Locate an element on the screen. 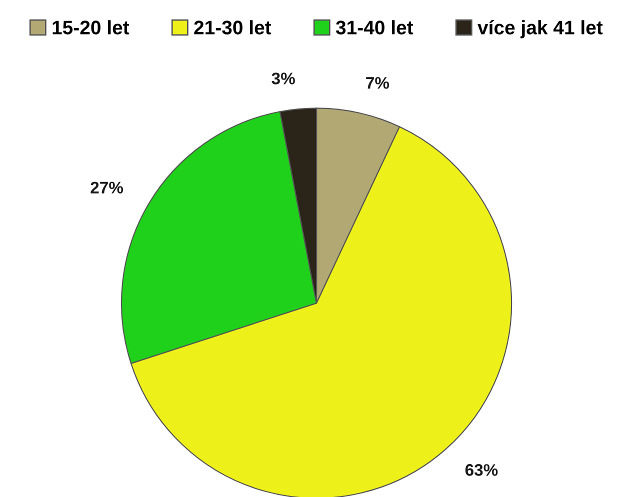 The width and height of the screenshot is (633, 497). data-label: 63% is located at coordinates (481, 470).